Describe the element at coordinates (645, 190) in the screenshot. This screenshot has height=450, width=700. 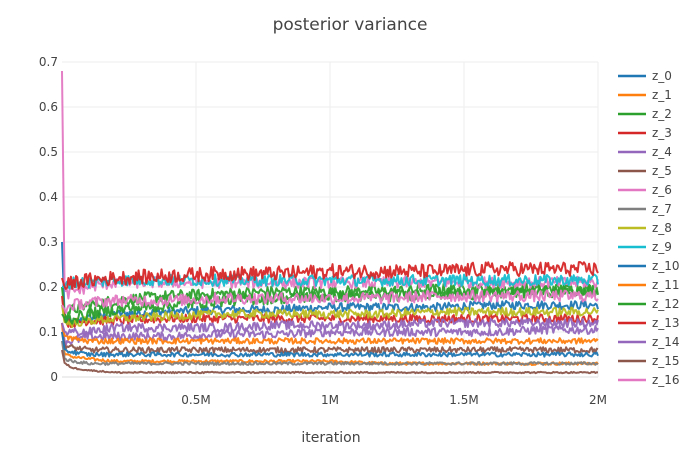
I see `legend-item: z_6` at that location.